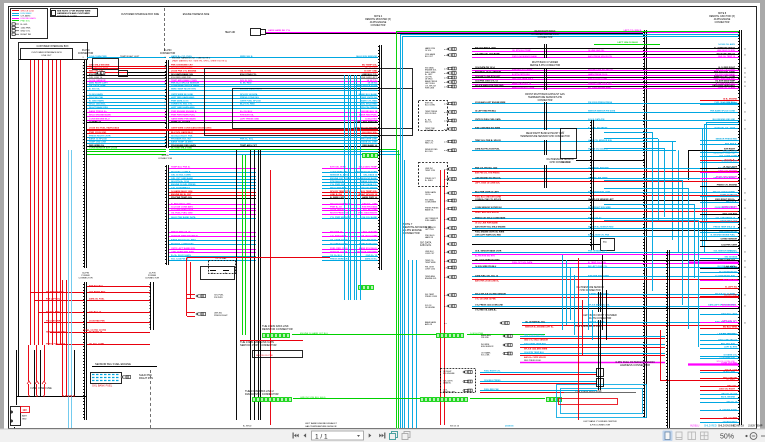 The image size is (765, 442). Describe the element at coordinates (340, 259) in the screenshot. I see `svg-text: PRESS WIRE CKT` at that location.